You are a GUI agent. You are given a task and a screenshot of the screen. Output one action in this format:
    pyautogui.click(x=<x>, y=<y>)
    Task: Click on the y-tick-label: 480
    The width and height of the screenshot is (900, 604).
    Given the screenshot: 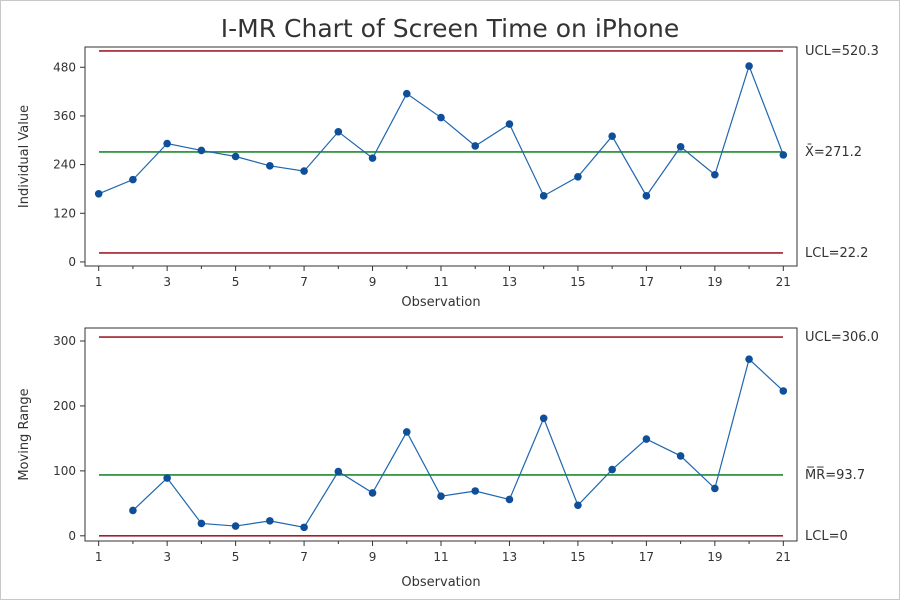 What is the action you would take?
    pyautogui.click(x=64, y=67)
    